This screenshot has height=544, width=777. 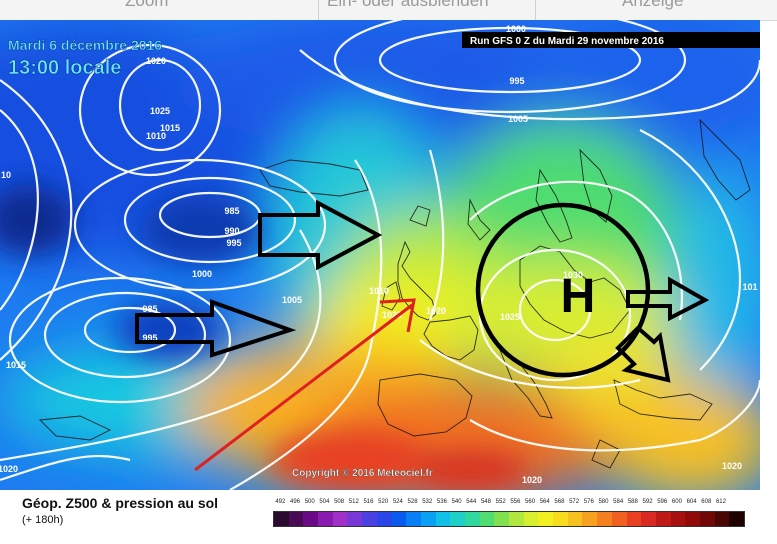 What do you see at coordinates (567, 41) in the screenshot?
I see `run-label: Run GFS 0 Z du Mardi 29 novembre 2016` at bounding box center [567, 41].